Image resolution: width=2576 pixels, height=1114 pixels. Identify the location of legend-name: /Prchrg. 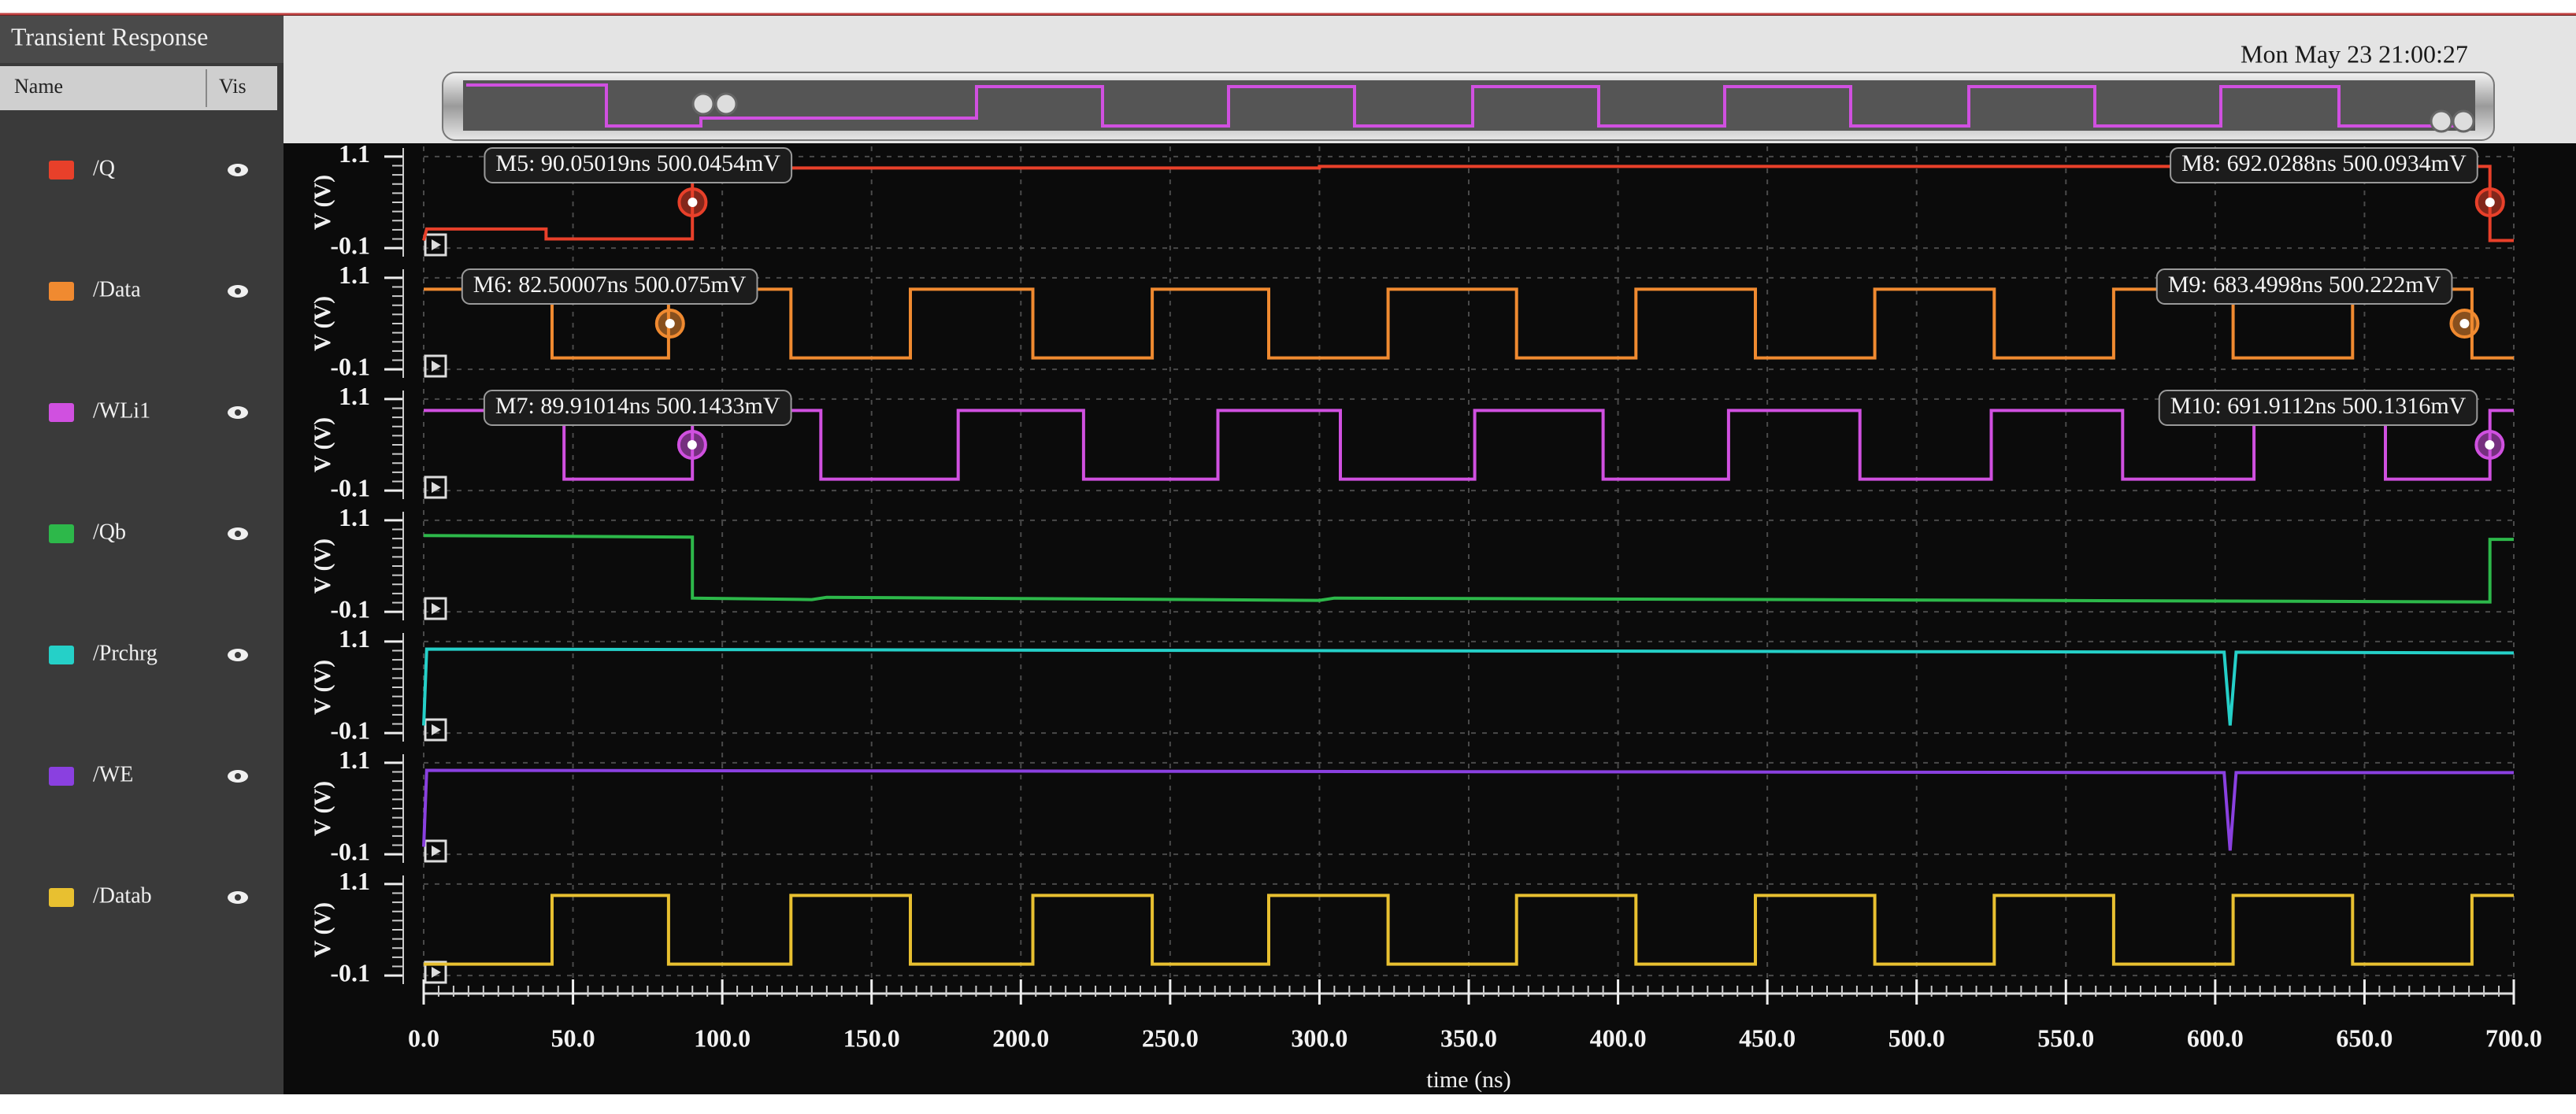
(125, 653).